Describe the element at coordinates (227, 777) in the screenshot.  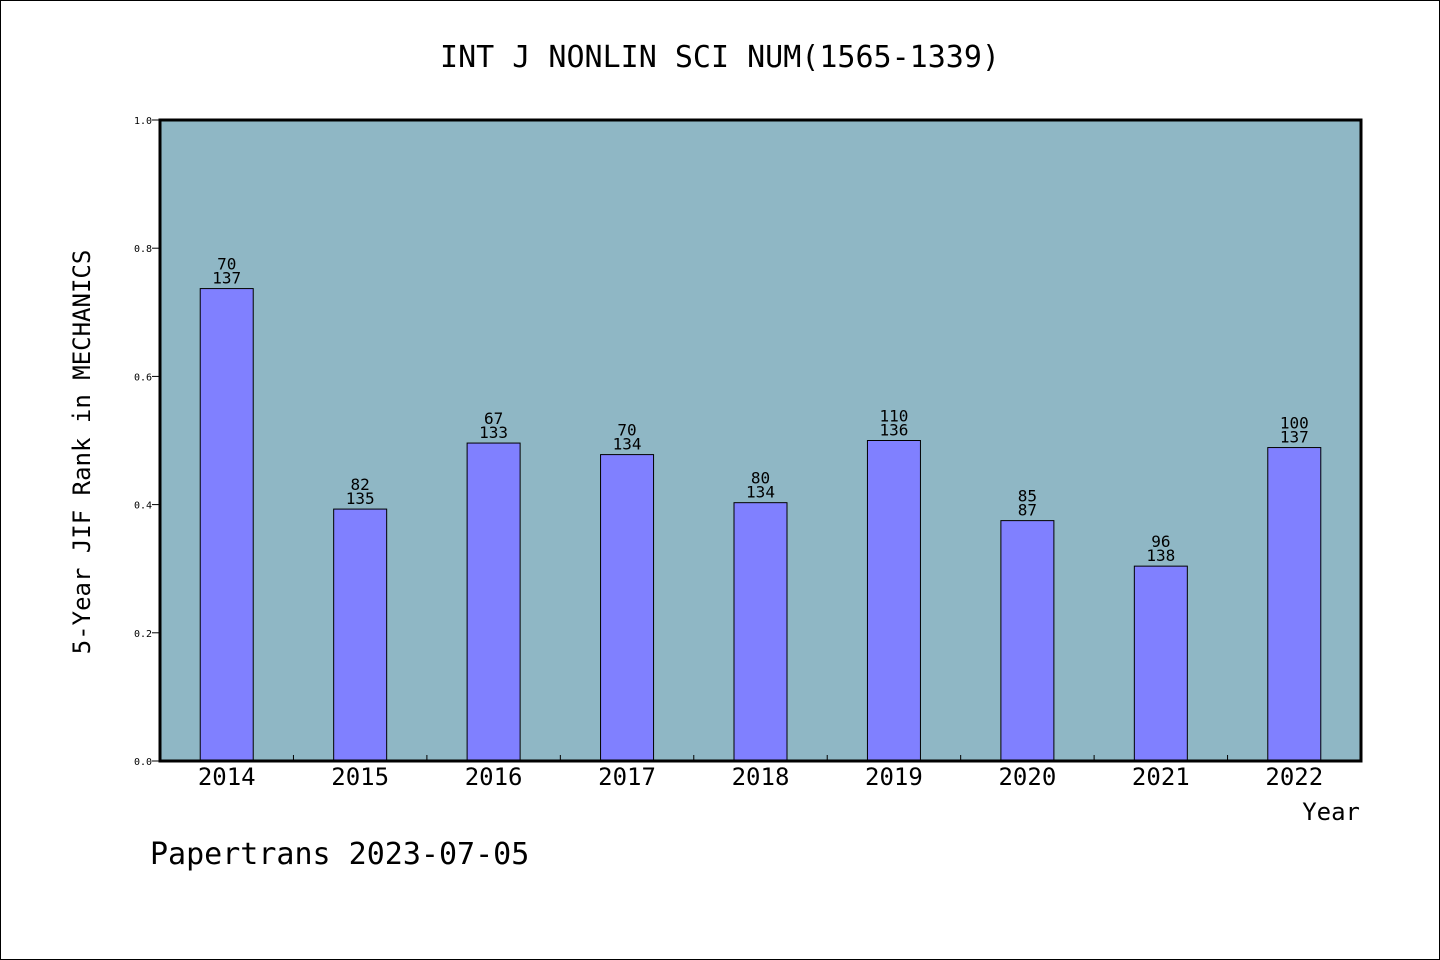
I see `x-tick-label: 2014` at that location.